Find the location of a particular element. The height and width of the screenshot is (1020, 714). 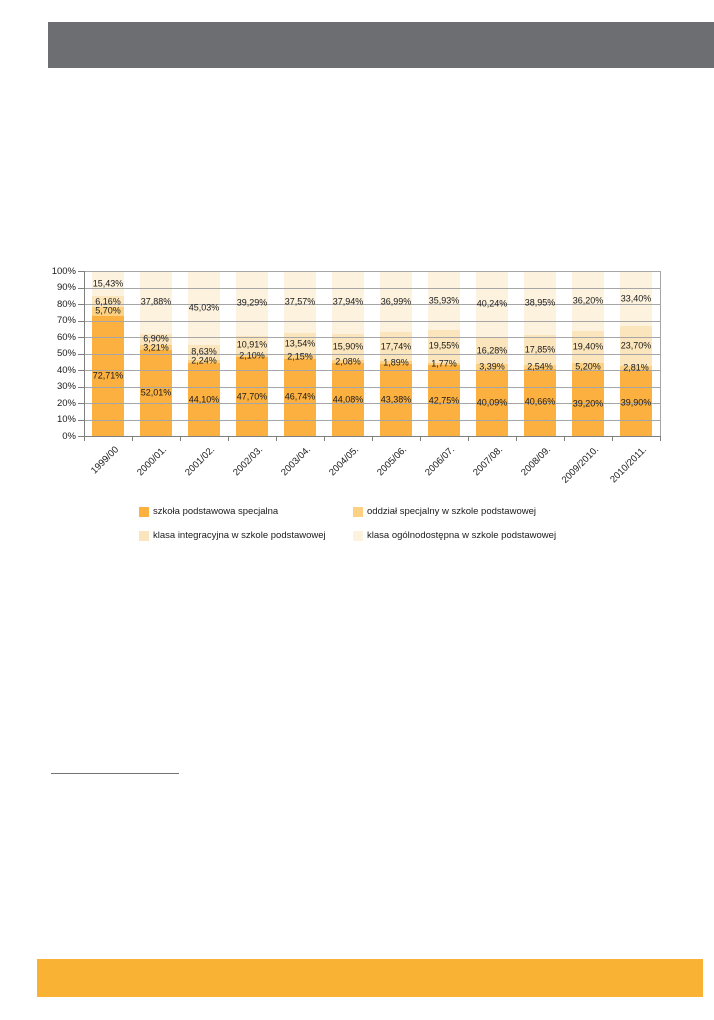

data-label: 40,09% is located at coordinates (492, 402).